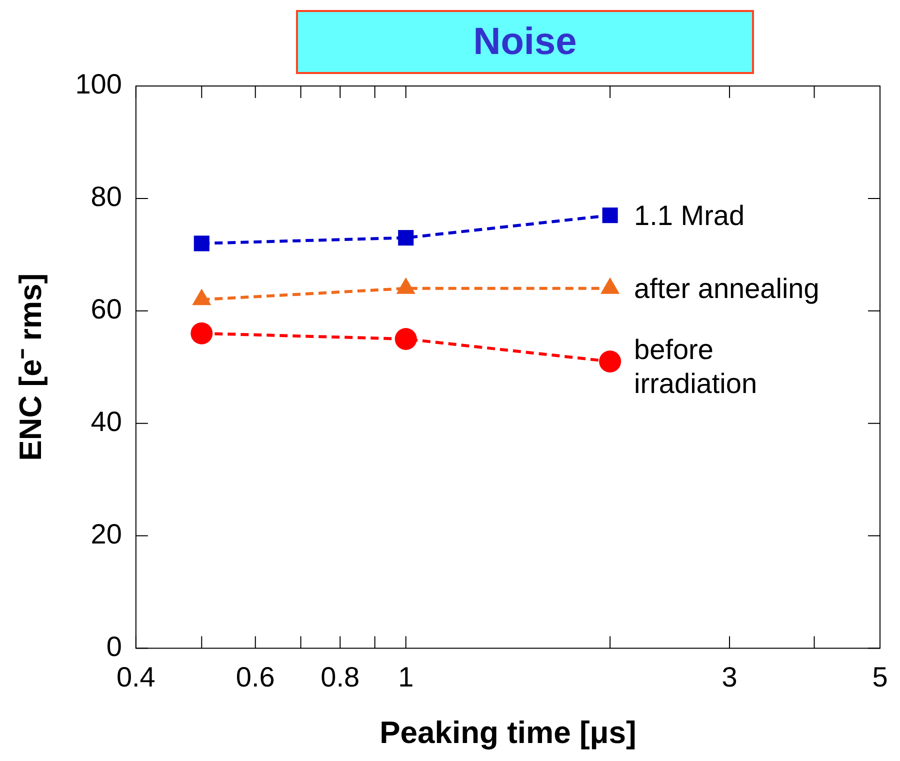  Describe the element at coordinates (525, 42) in the screenshot. I see `chart-title: Noise` at that location.